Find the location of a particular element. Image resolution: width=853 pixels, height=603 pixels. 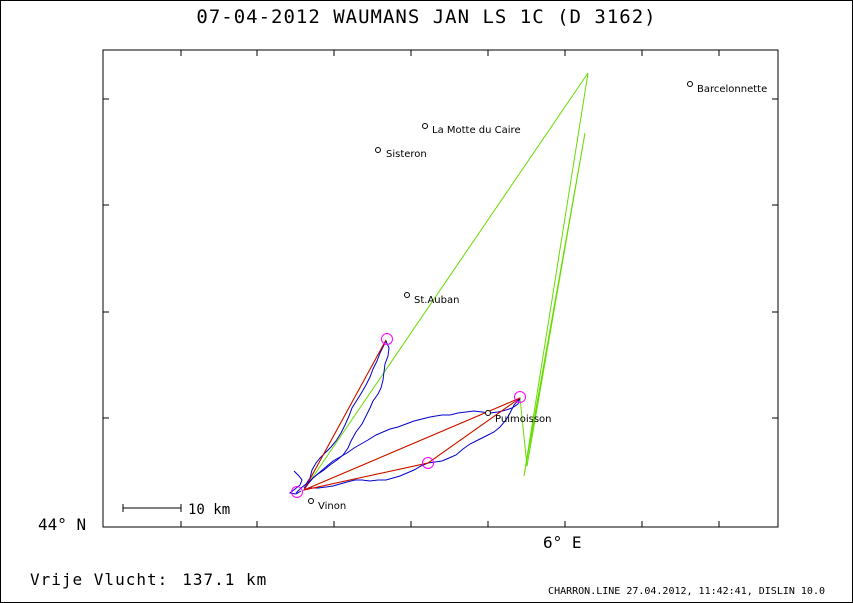

flight-title: 07-04-2012 WAUMANS JAN LS 1C (D 3162) is located at coordinates (426, 17).